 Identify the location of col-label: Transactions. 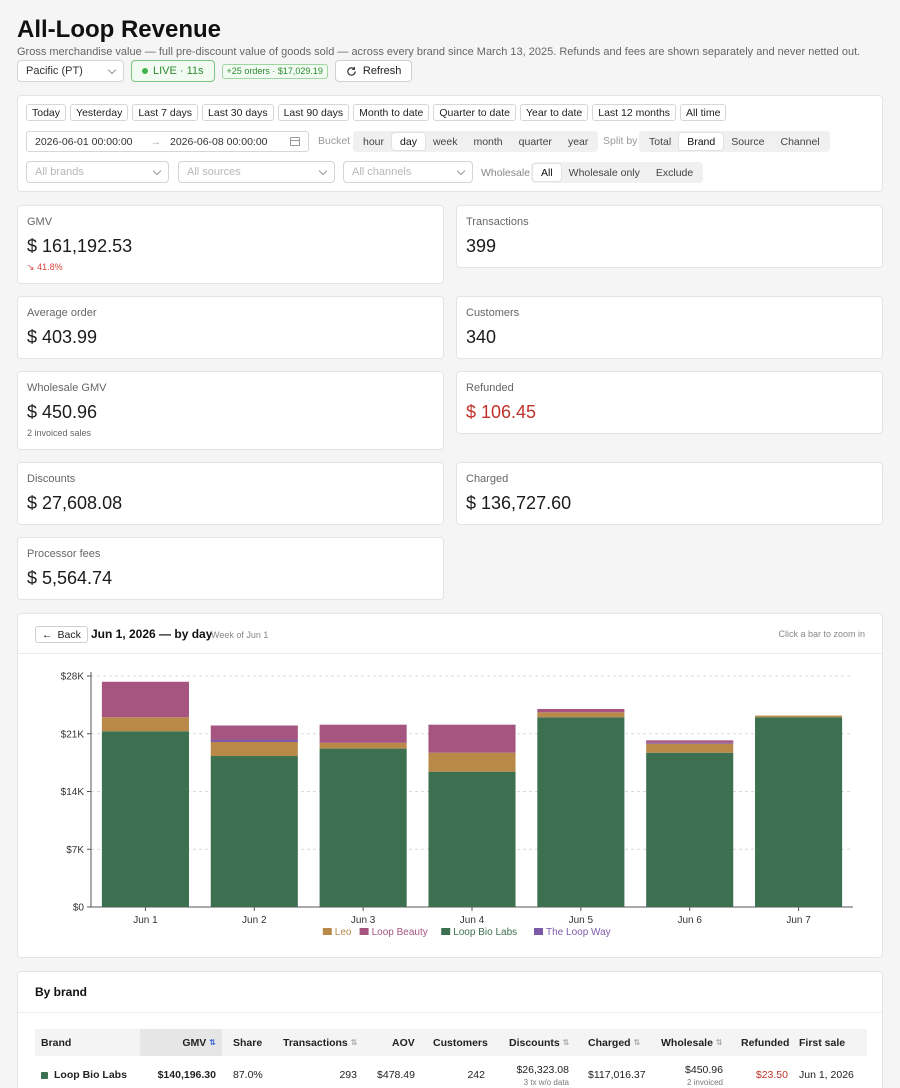
(315, 1042).